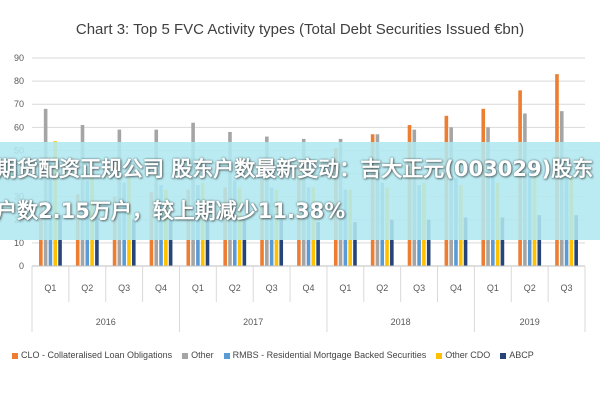 Image resolution: width=600 pixels, height=400 pixels. What do you see at coordinates (19, 81) in the screenshot?
I see `y-tick-label: 80` at bounding box center [19, 81].